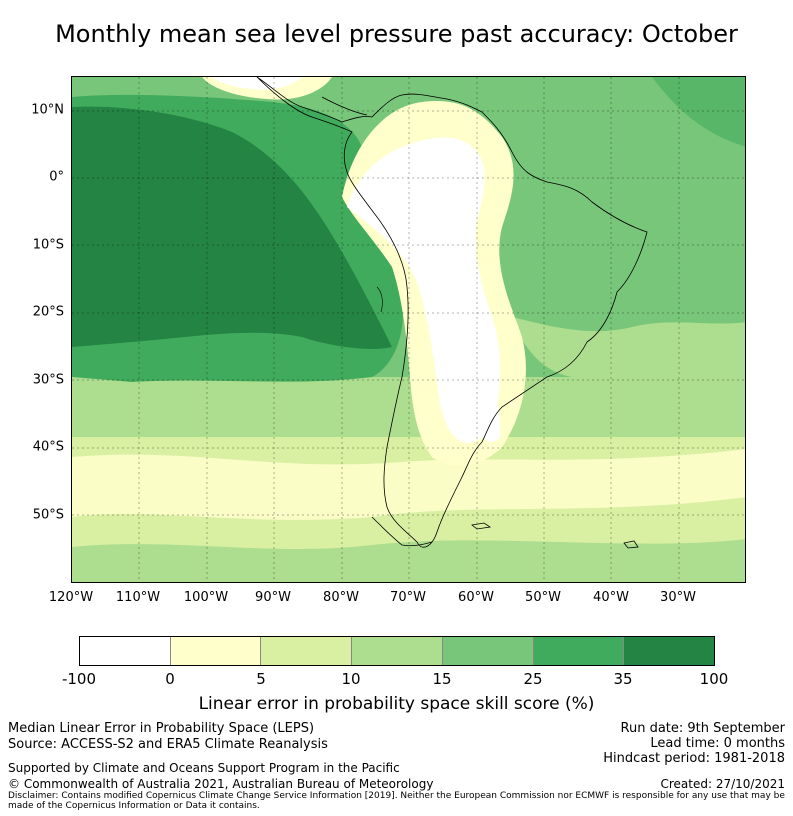 The height and width of the screenshot is (816, 793). Describe the element at coordinates (71, 597) in the screenshot. I see `lon-label: 120°W` at that location.